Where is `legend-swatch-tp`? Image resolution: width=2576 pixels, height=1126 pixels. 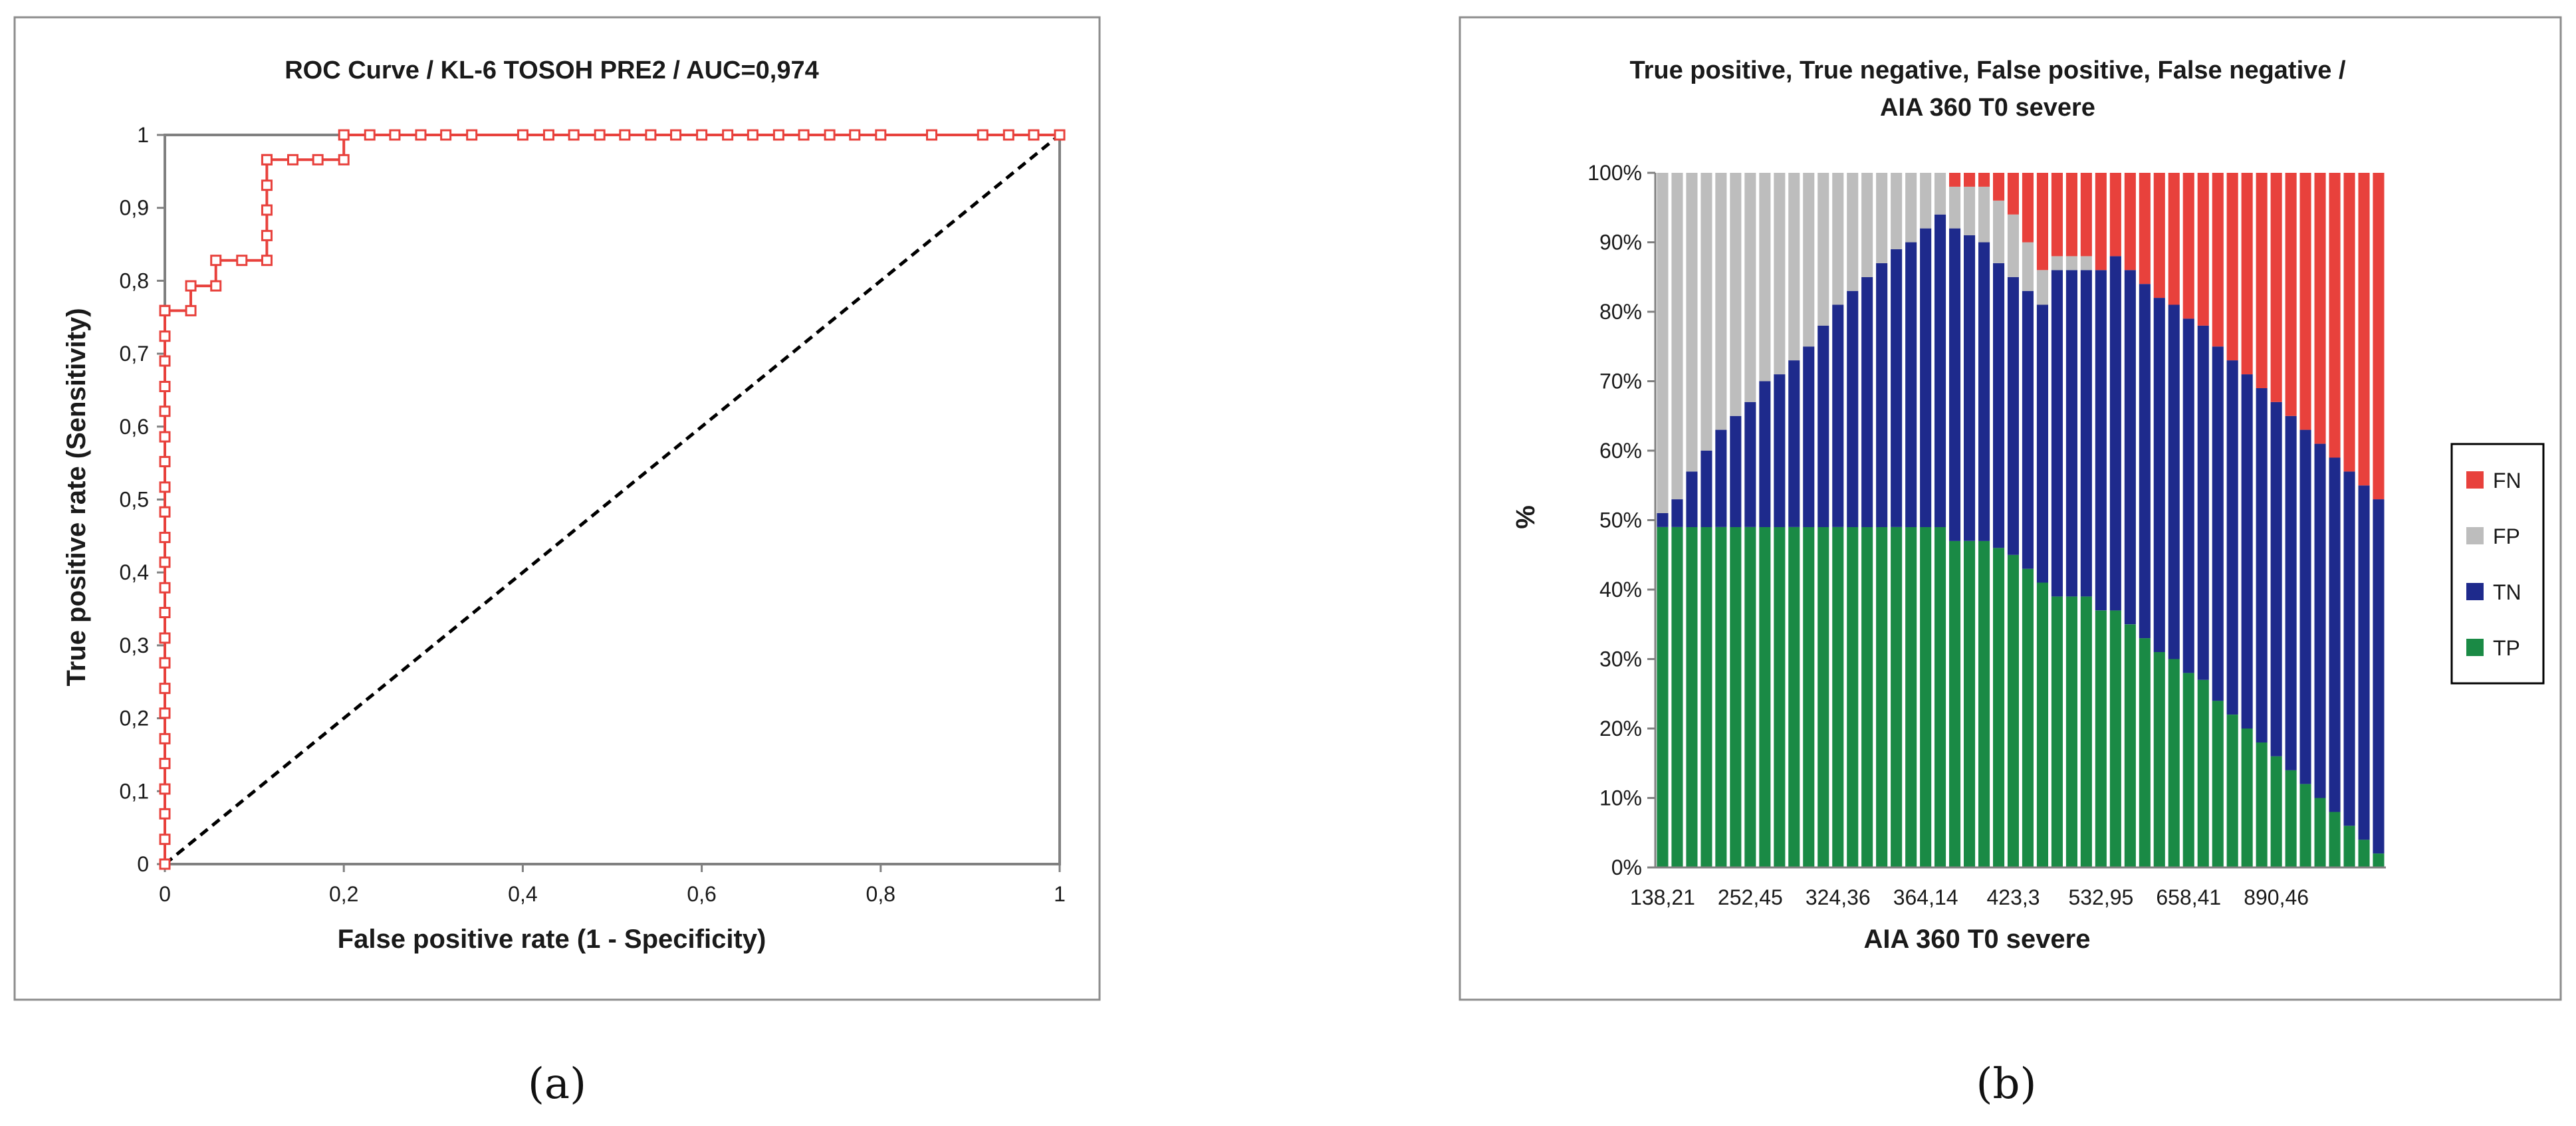 legend-swatch-tp is located at coordinates (2475, 647).